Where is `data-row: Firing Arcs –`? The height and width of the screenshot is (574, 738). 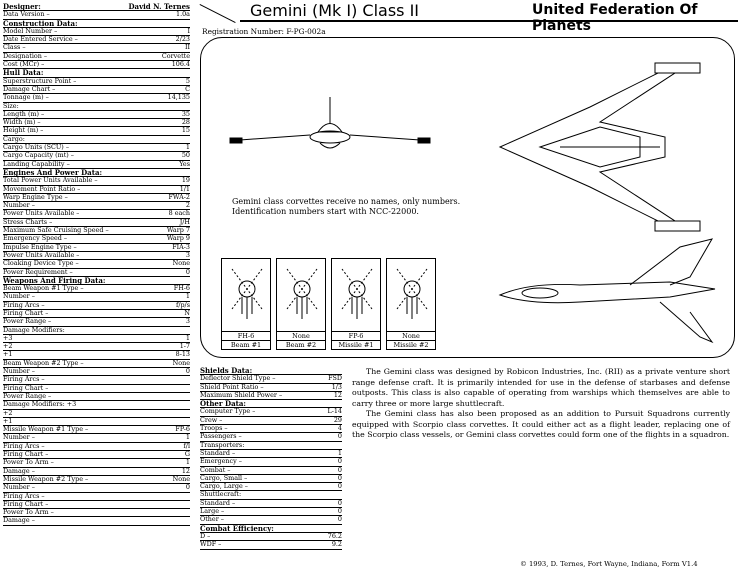
data-row: Firing Arcs – is located at coordinates (96, 497).